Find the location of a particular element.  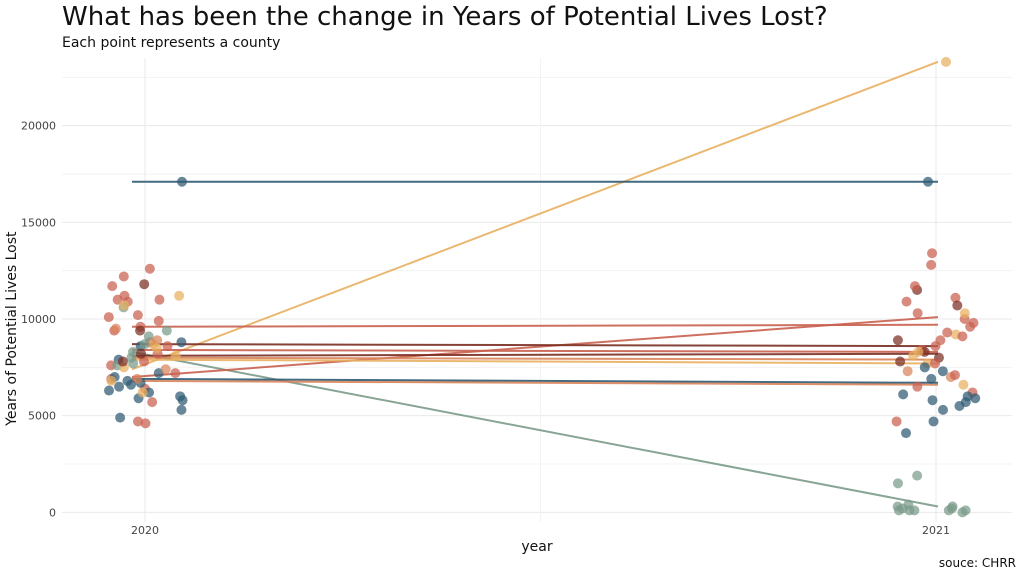

y-tick-label: 15000 is located at coordinates (38, 222).